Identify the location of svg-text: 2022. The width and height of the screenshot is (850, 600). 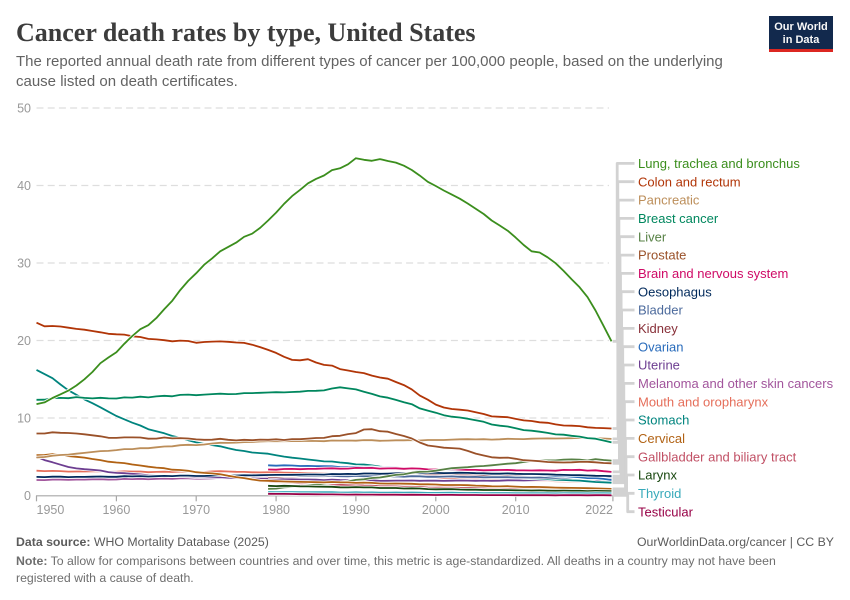
(599, 510).